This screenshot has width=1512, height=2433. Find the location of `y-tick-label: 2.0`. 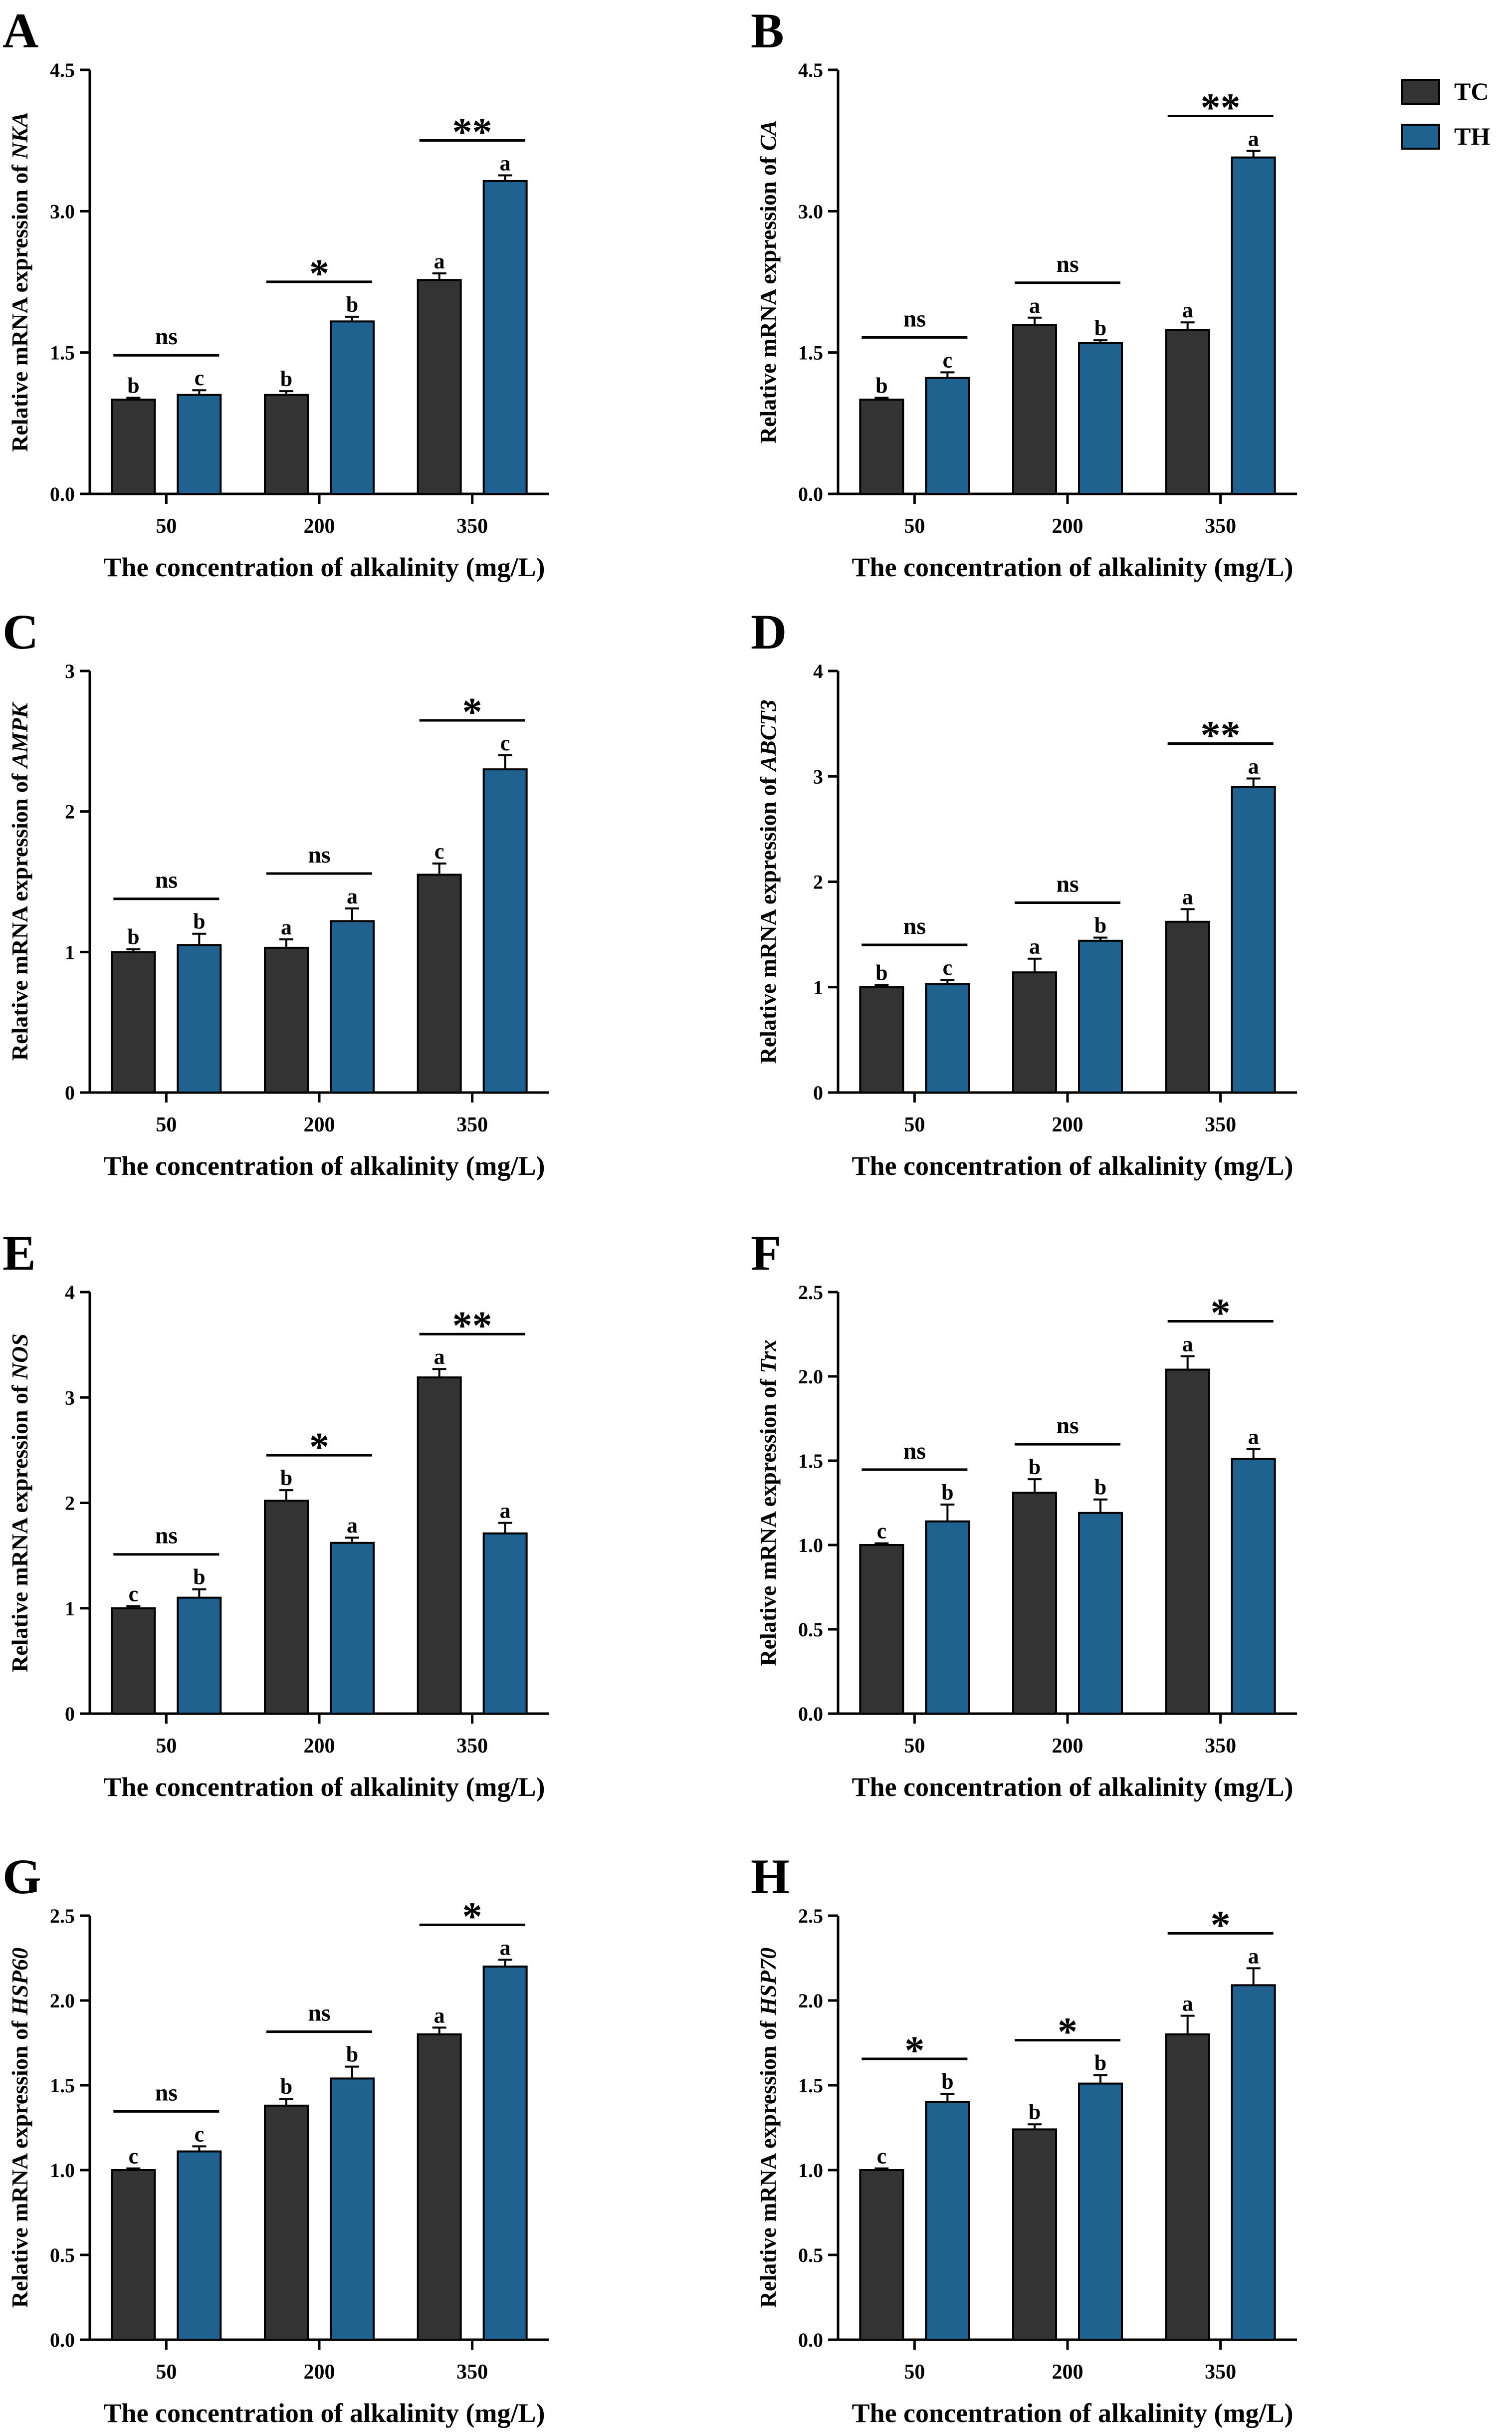

y-tick-label: 2.0 is located at coordinates (811, 2001).